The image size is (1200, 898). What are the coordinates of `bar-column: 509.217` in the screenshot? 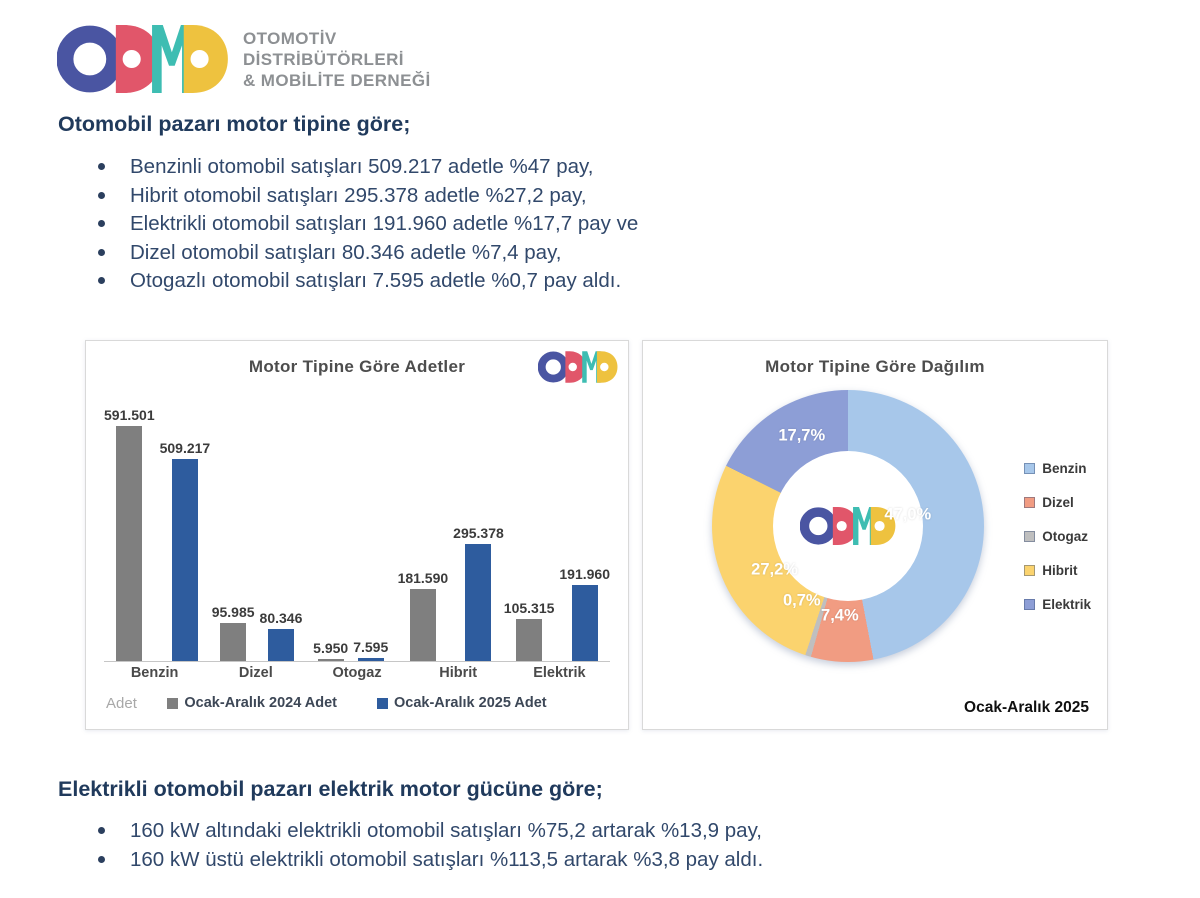 It's located at (185, 550).